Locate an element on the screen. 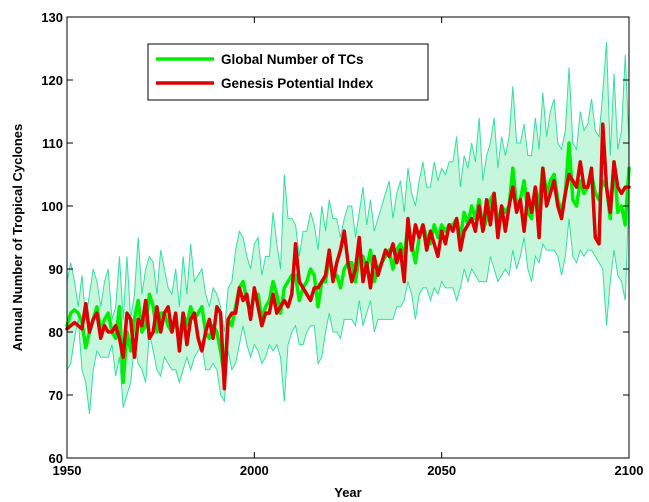 Image resolution: width=649 pixels, height=502 pixels. y-tick-label: 90 is located at coordinates (56, 269).